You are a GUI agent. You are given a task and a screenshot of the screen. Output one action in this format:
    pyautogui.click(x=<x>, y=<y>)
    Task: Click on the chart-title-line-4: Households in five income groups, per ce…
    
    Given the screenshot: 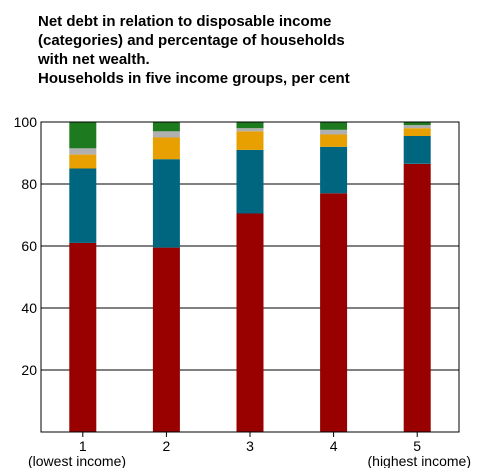 What is the action you would take?
    pyautogui.click(x=194, y=78)
    